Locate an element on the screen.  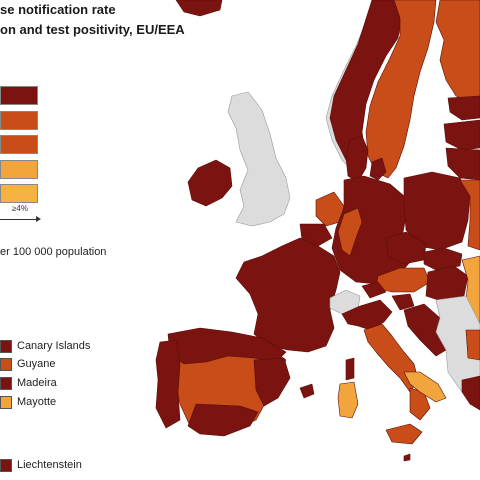
italy-north-region is located at coordinates (367, 315).